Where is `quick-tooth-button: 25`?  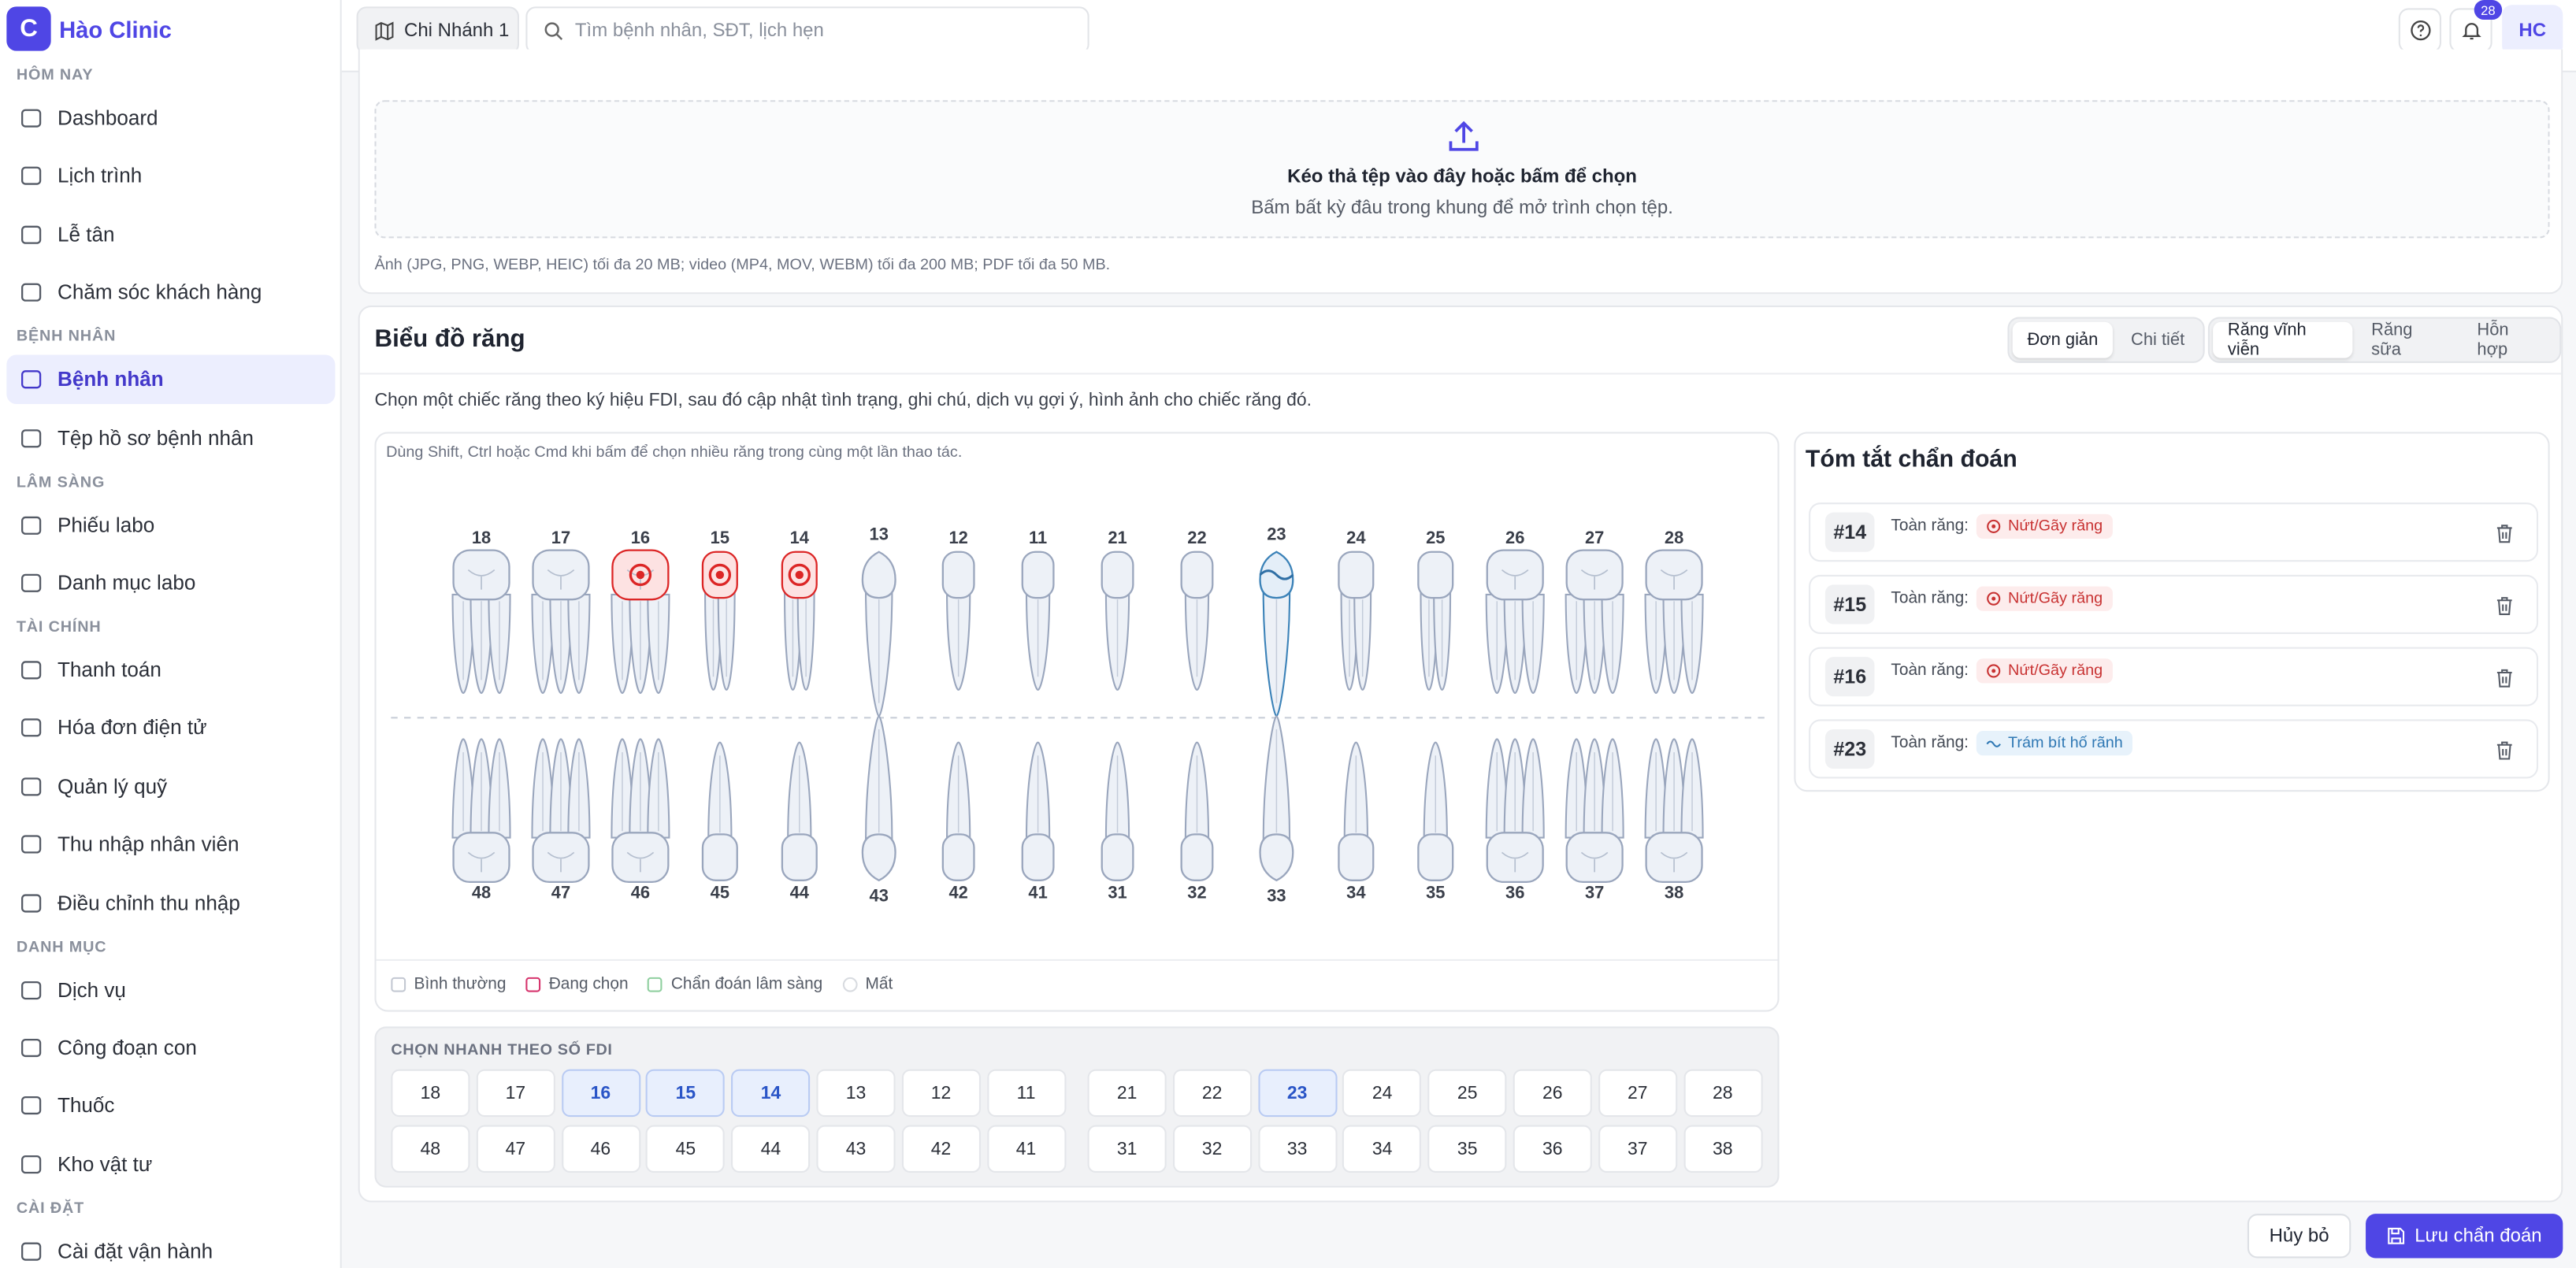 quick-tooth-button: 25 is located at coordinates (1467, 1094).